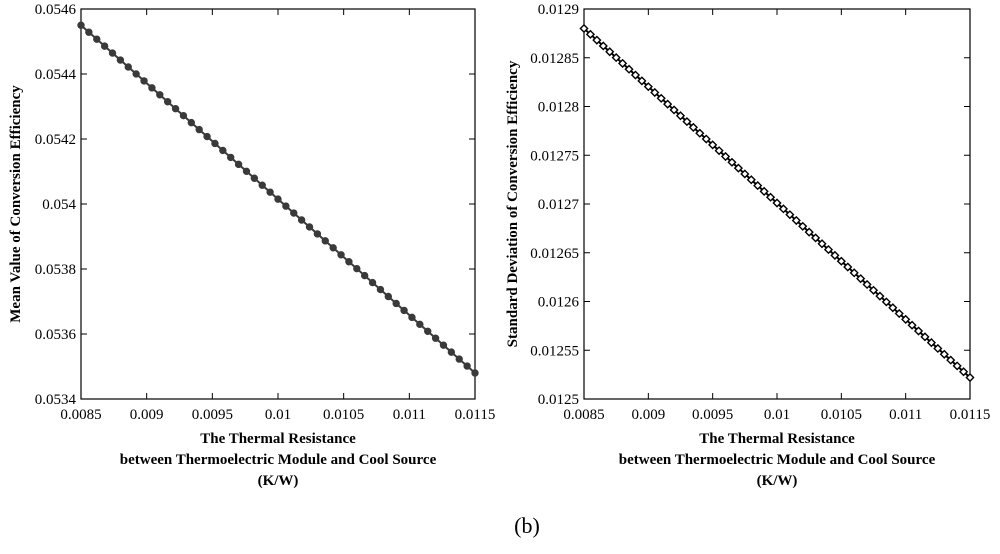 The image size is (1000, 554). Describe the element at coordinates (56, 75) in the screenshot. I see `y-tick-label: 0.0544` at that location.